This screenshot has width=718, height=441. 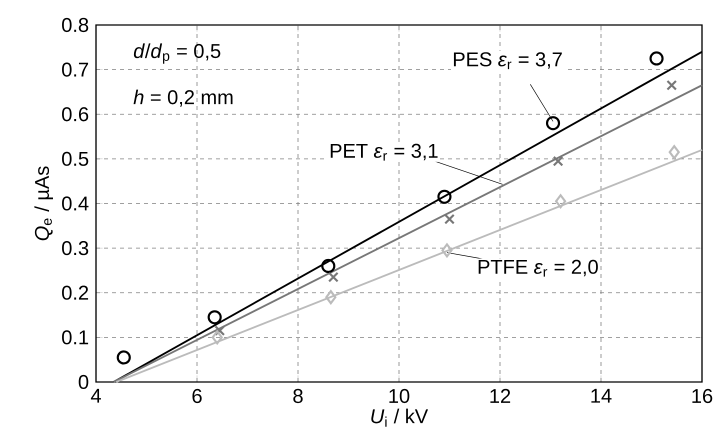 What do you see at coordinates (75, 114) in the screenshot?
I see `y-tick-label: 0.6` at bounding box center [75, 114].